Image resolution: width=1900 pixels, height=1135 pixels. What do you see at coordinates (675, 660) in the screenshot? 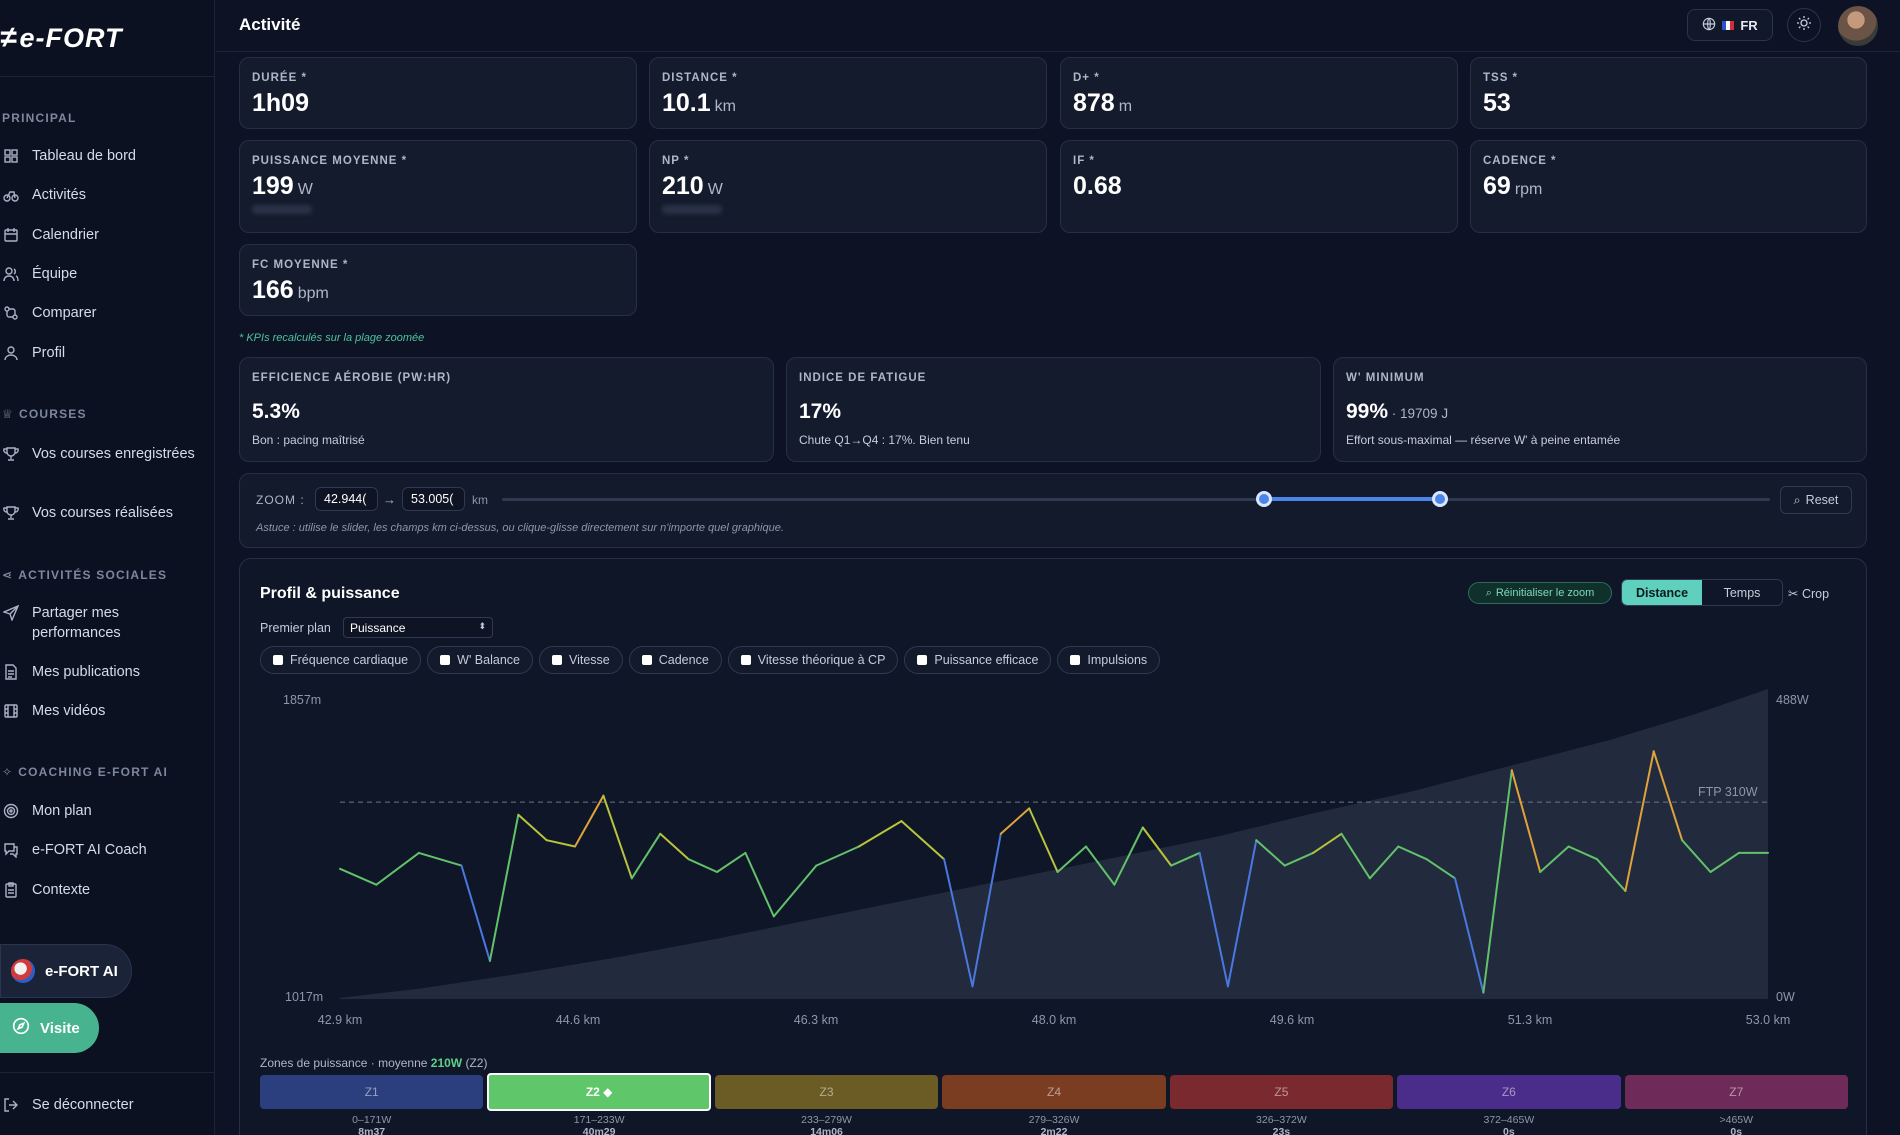
I see `chip-cadence: Cadence` at bounding box center [675, 660].